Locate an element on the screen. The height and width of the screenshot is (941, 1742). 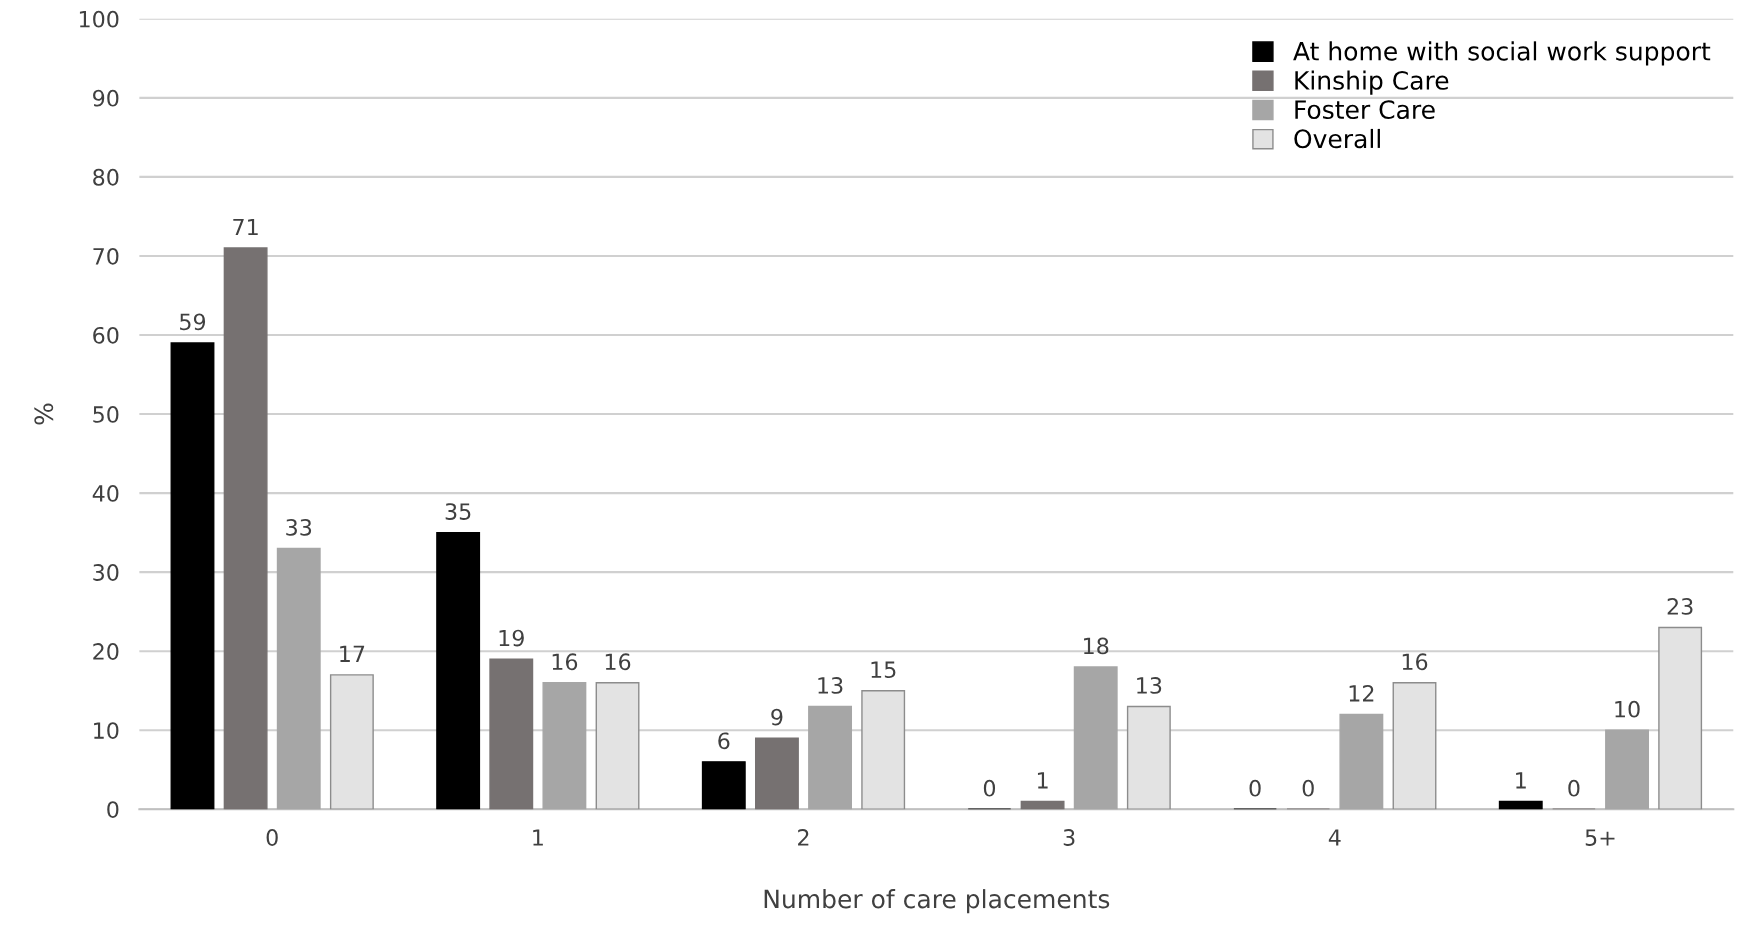
data-label: 35 is located at coordinates (458, 511).